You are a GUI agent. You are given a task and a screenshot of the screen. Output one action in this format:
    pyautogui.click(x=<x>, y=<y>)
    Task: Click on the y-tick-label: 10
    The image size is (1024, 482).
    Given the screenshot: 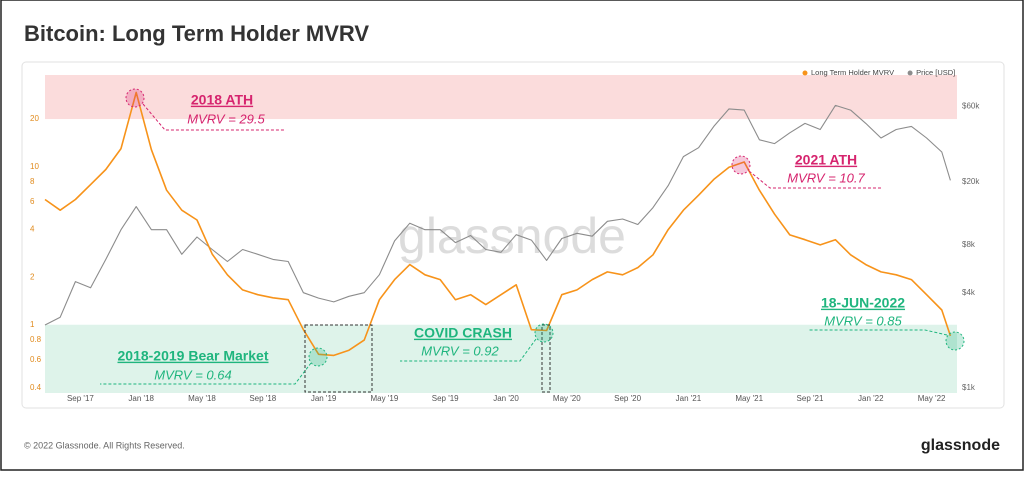 What is the action you would take?
    pyautogui.click(x=34, y=166)
    